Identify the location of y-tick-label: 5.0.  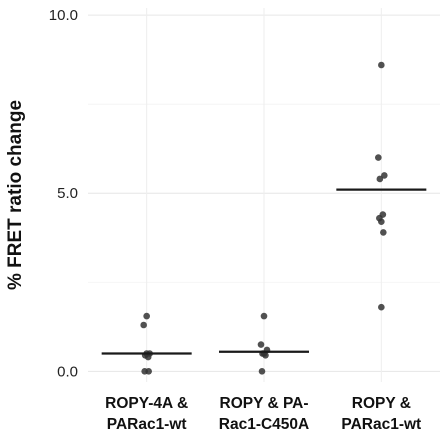
(67, 193).